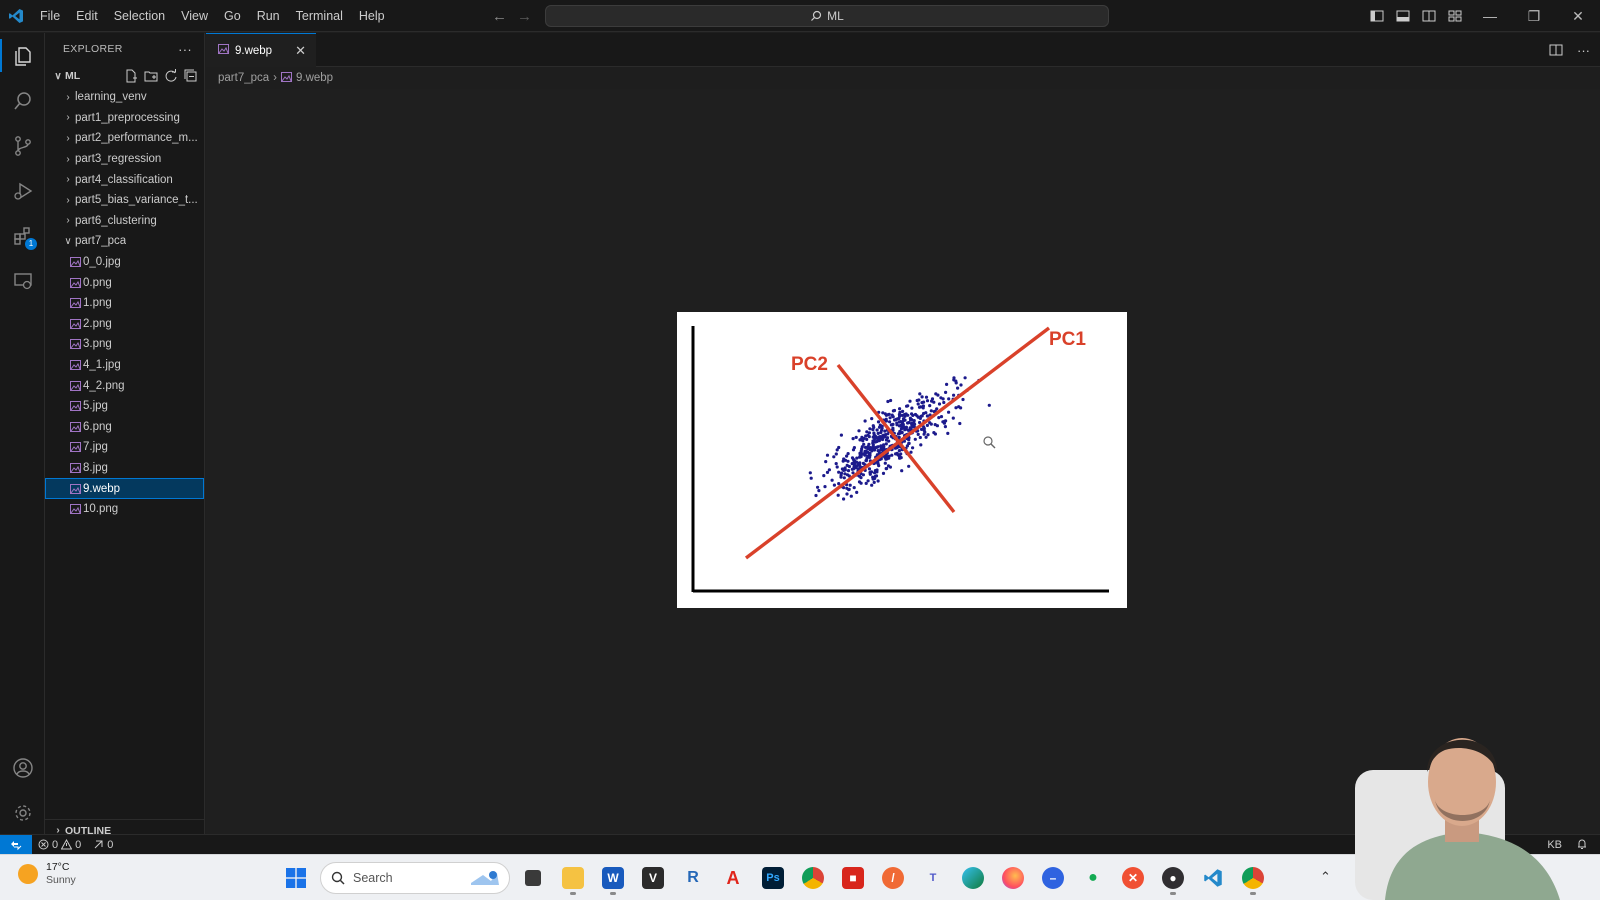 The height and width of the screenshot is (900, 1600). Describe the element at coordinates (16, 844) in the screenshot. I see `remote-indicator-icon` at that location.